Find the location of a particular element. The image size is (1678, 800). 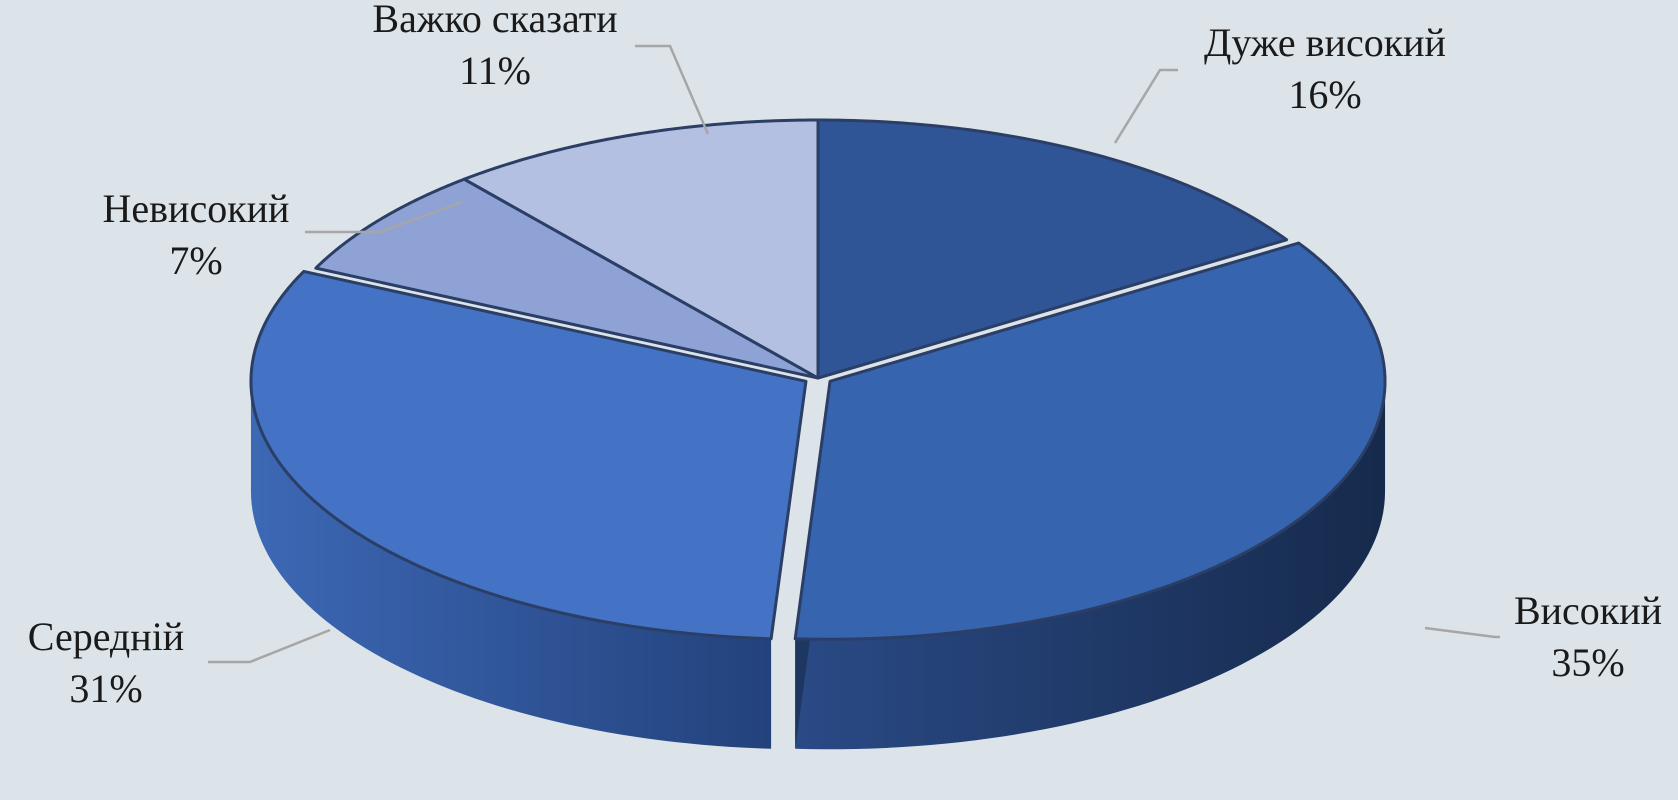

slice-label-4: Невисокий is located at coordinates (196, 208).